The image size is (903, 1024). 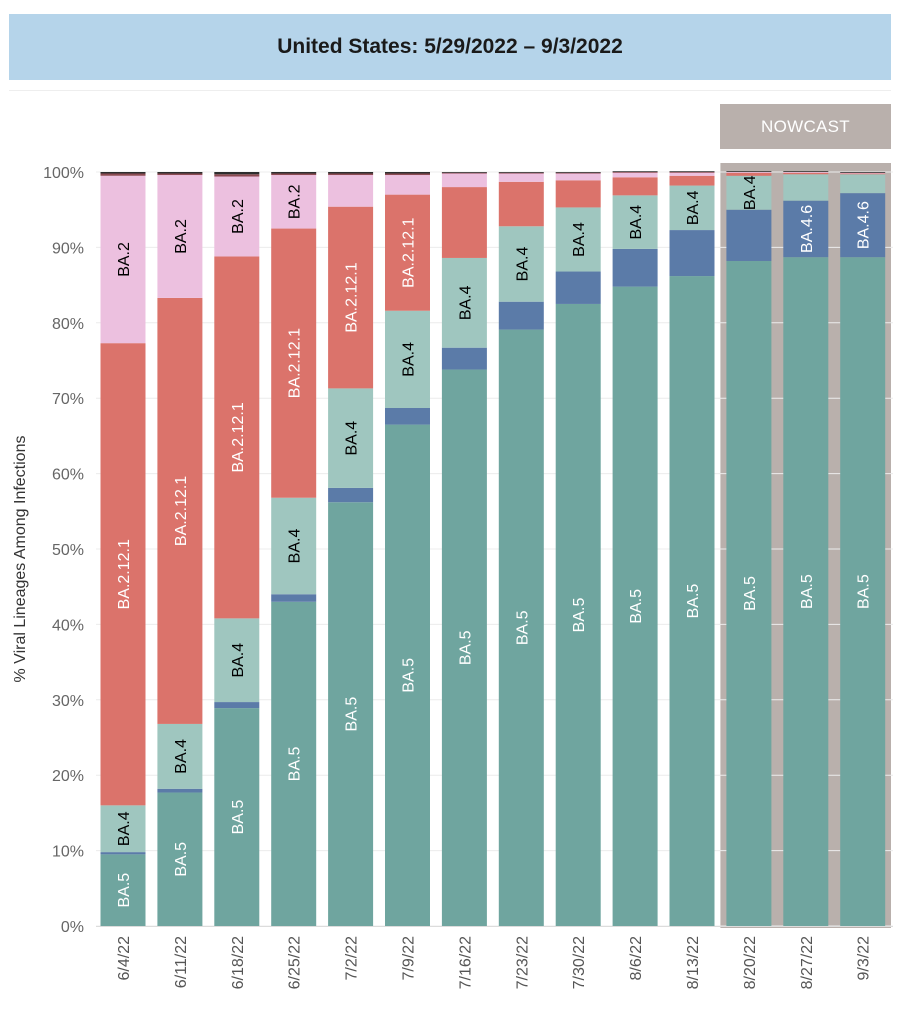 What do you see at coordinates (450, 46) in the screenshot?
I see `chart-title: United States: 5/29/2022 – 9/3/2022` at bounding box center [450, 46].